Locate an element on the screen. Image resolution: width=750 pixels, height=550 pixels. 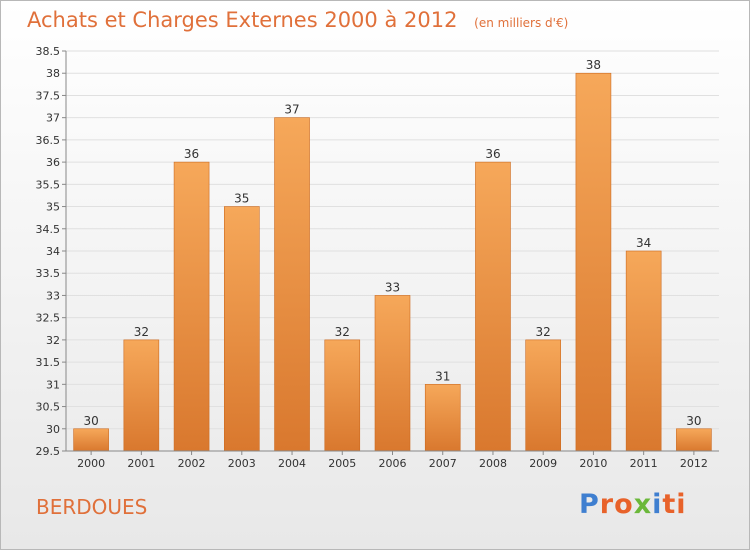
x-tick-label: 2003 is located at coordinates (242, 463).